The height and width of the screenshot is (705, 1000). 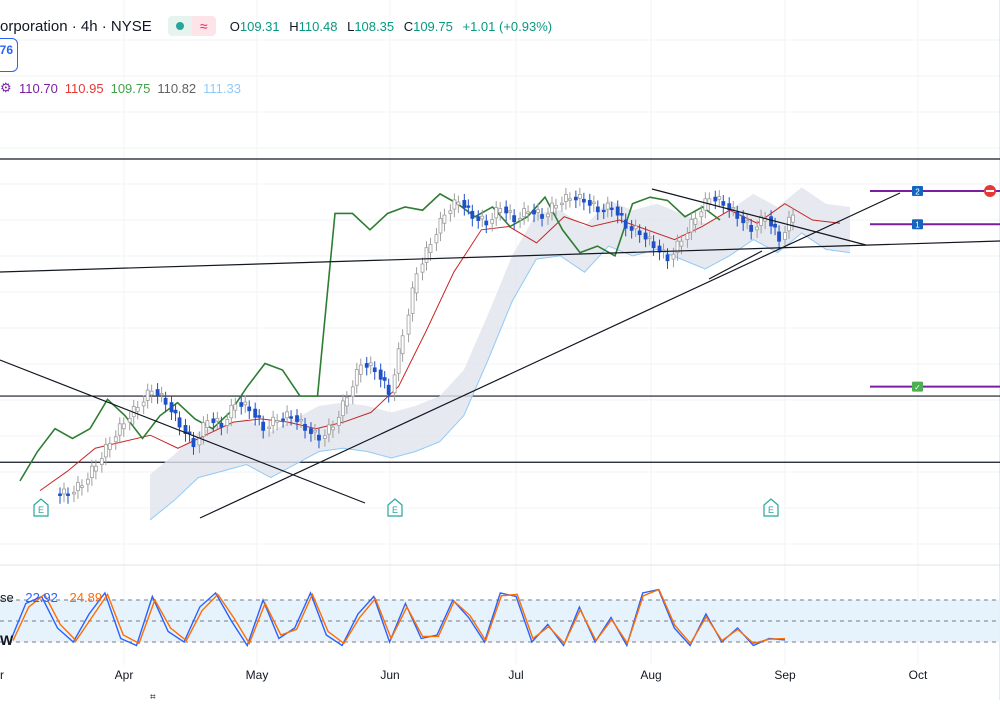 What do you see at coordinates (918, 675) in the screenshot?
I see `month-label: Oct` at bounding box center [918, 675].